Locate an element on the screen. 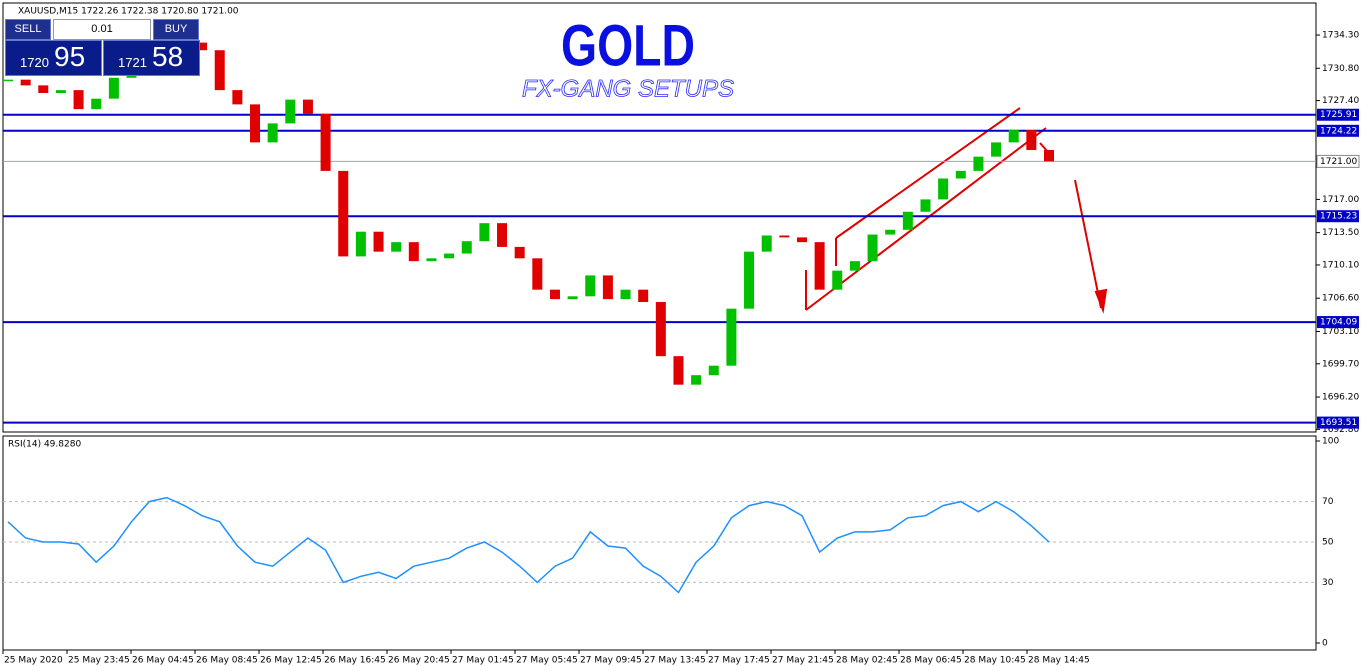  x-tick-label: 28 May 10:45 is located at coordinates (995, 661).